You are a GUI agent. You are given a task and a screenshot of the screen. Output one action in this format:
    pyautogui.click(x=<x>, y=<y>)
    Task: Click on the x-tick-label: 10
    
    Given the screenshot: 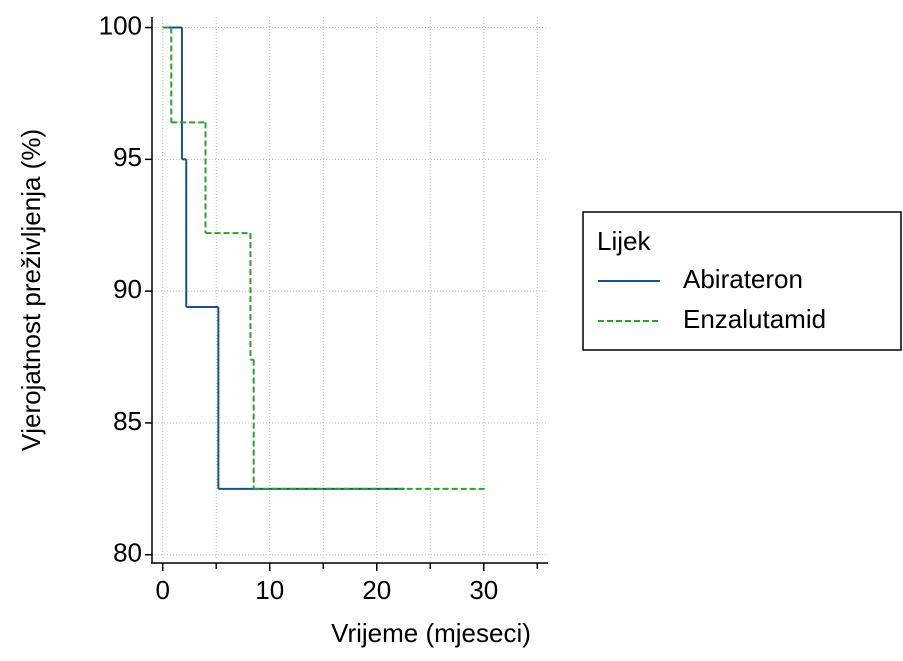 What is the action you would take?
    pyautogui.click(x=269, y=590)
    